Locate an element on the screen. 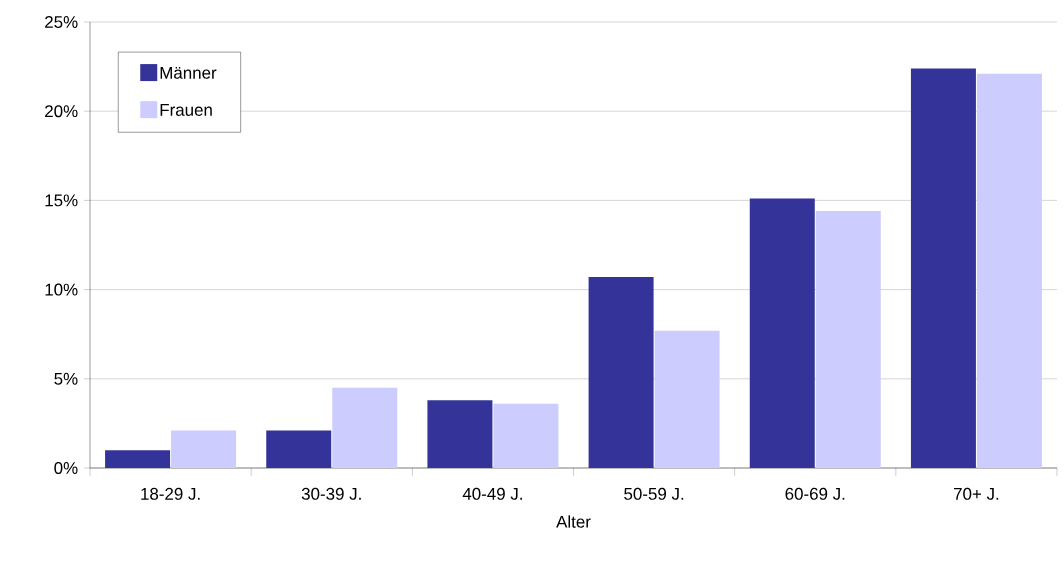  legend-label: Frauen is located at coordinates (186, 110).